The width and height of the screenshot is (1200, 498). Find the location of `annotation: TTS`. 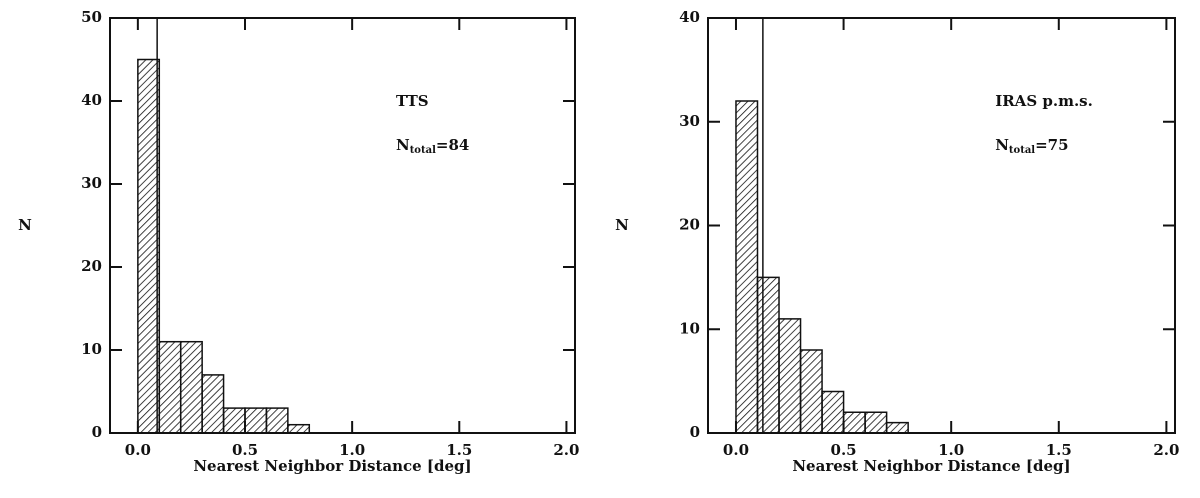

annotation: TTS is located at coordinates (412, 101).